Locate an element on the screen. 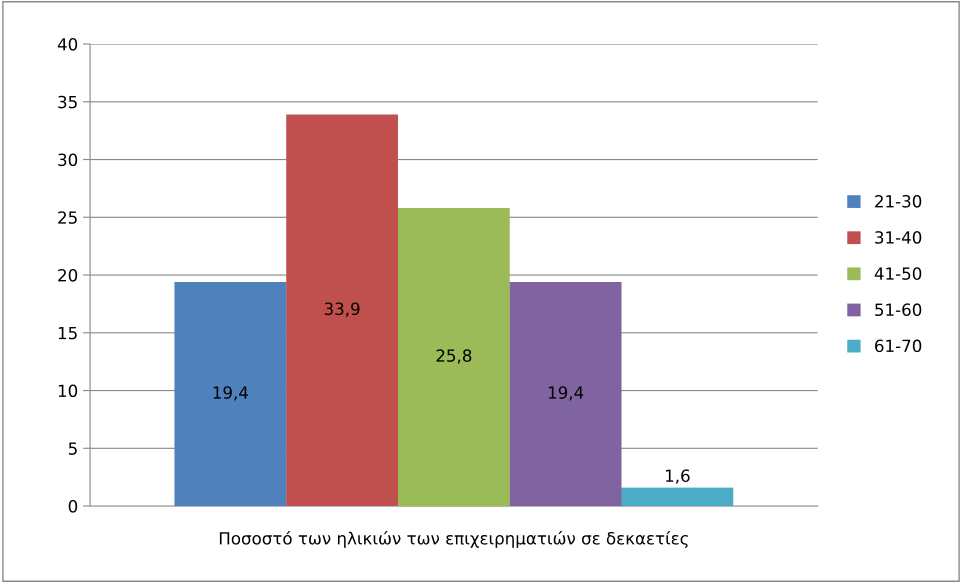 Image resolution: width=962 pixels, height=583 pixels. data-label: 25,8 is located at coordinates (454, 356).